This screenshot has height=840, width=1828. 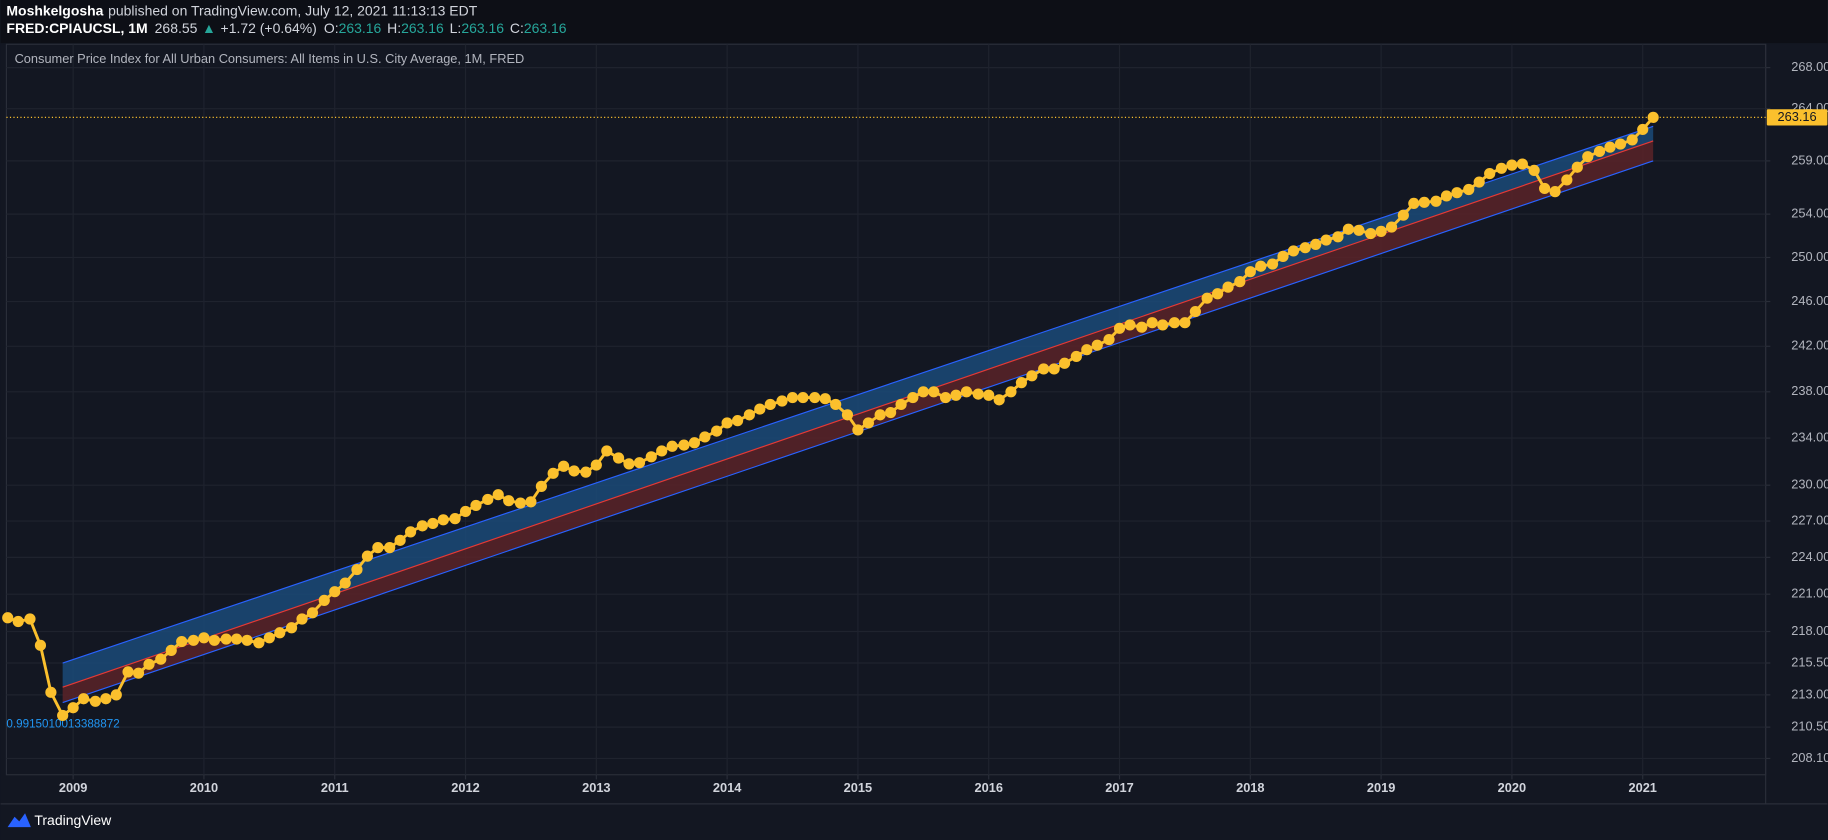 What do you see at coordinates (1809, 593) in the screenshot?
I see `y-tick-label: 221.00` at bounding box center [1809, 593].